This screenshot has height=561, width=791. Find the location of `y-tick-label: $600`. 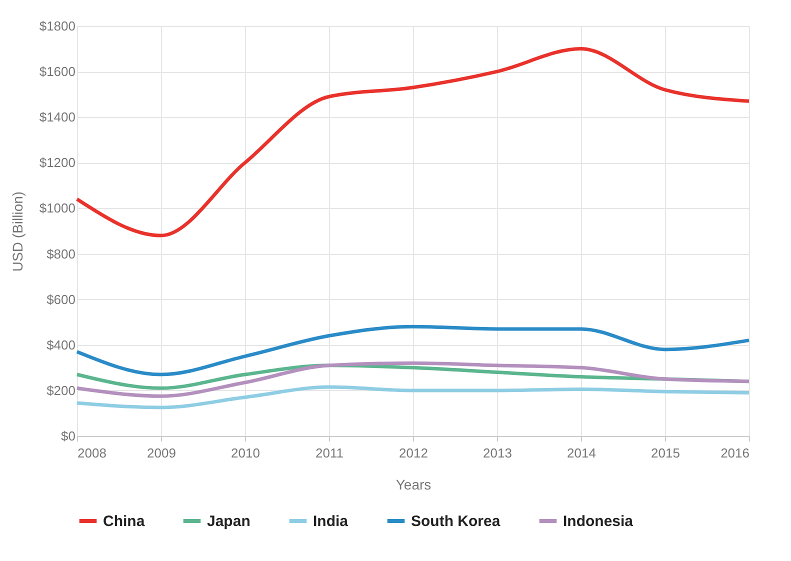

y-tick-label: $600 is located at coordinates (61, 299).